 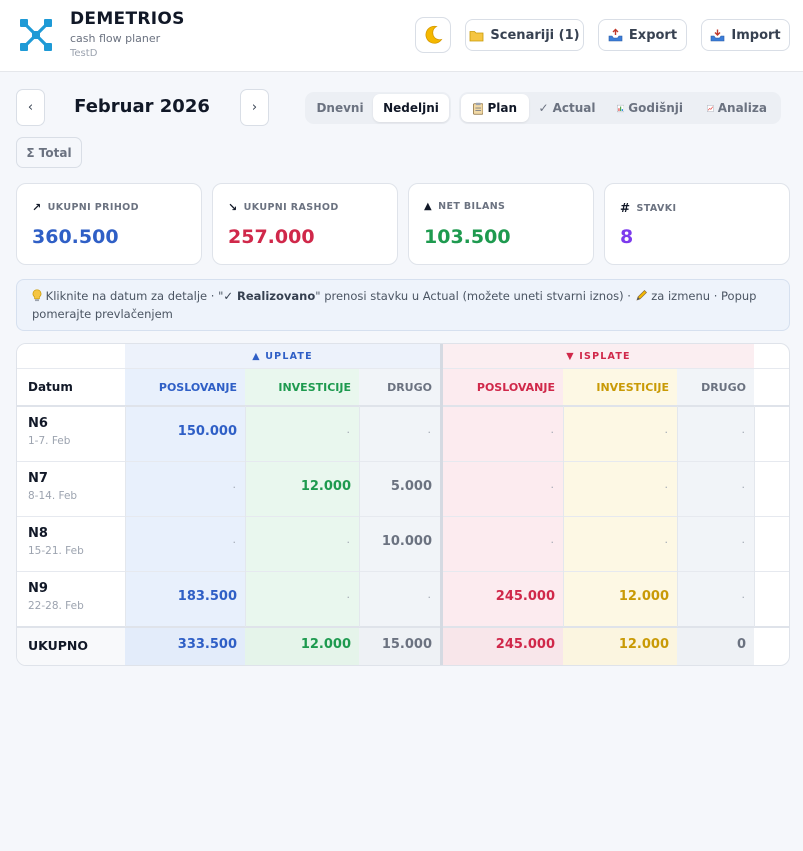 What do you see at coordinates (305, 224) in the screenshot?
I see `card-total-expense: ↘ UKUPNI RASHOD 257.000` at bounding box center [305, 224].